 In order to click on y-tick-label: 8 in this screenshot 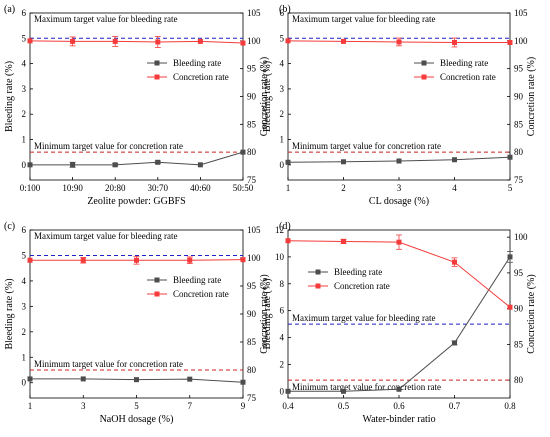, I will do `click(282, 284)`.